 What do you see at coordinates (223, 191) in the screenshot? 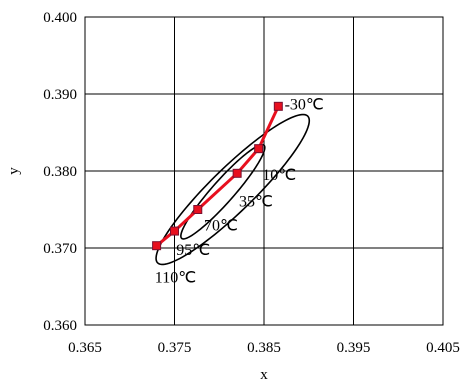
I see `inner-ellipse` at bounding box center [223, 191].